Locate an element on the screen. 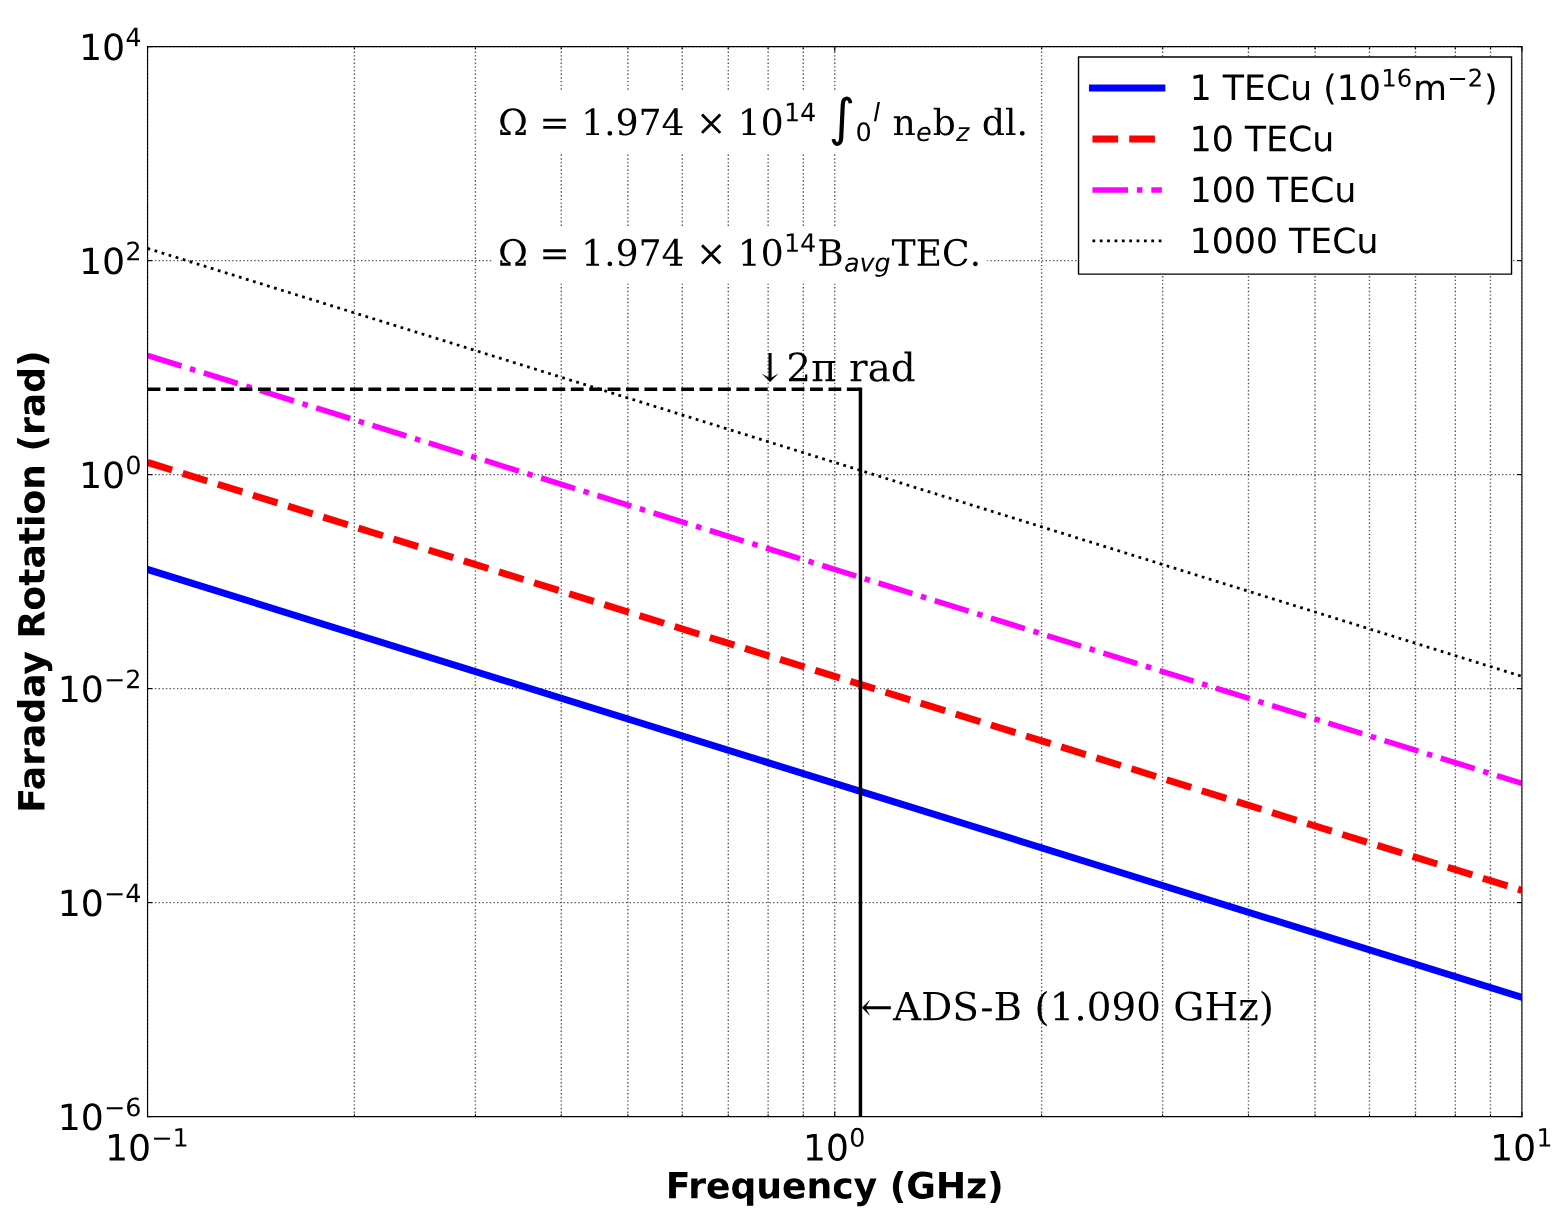 The image size is (1553, 1227). y-tick-label: 10$^{2}$ is located at coordinates (111, 258).